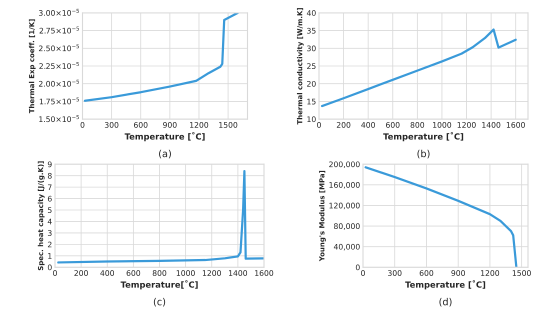  What do you see at coordinates (165, 154) in the screenshot?
I see `text: (a)` at bounding box center [165, 154].